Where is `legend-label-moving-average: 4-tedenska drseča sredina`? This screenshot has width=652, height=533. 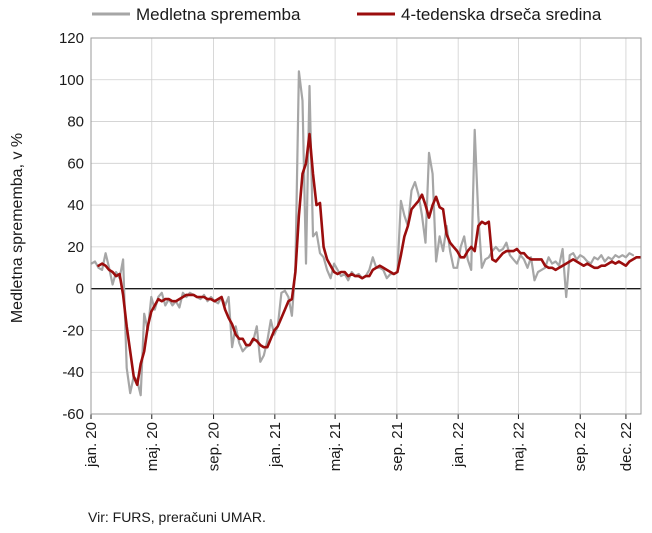
legend-label-moving-average: 4-tedenska drseča sredina is located at coordinates (501, 14).